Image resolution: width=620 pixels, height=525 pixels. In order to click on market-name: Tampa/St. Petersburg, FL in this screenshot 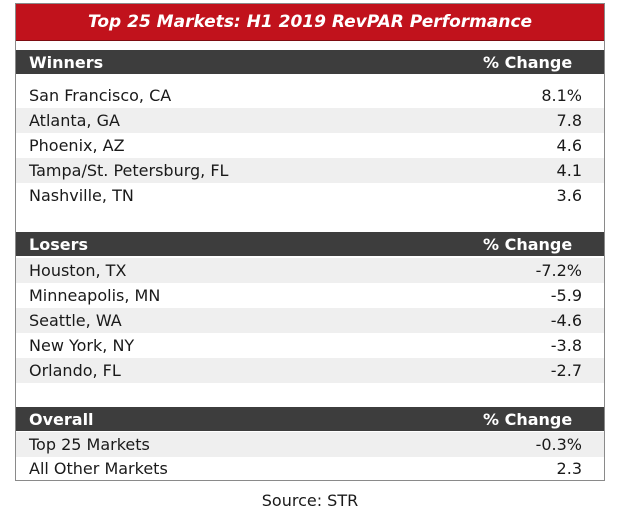, I will do `click(129, 170)`.